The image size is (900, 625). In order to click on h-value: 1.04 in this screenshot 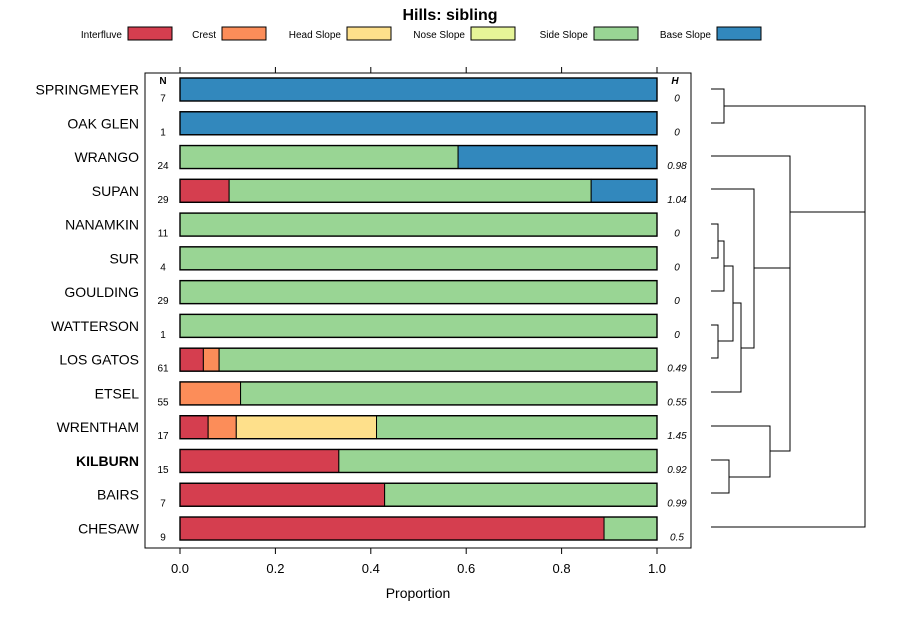, I will do `click(677, 200)`.